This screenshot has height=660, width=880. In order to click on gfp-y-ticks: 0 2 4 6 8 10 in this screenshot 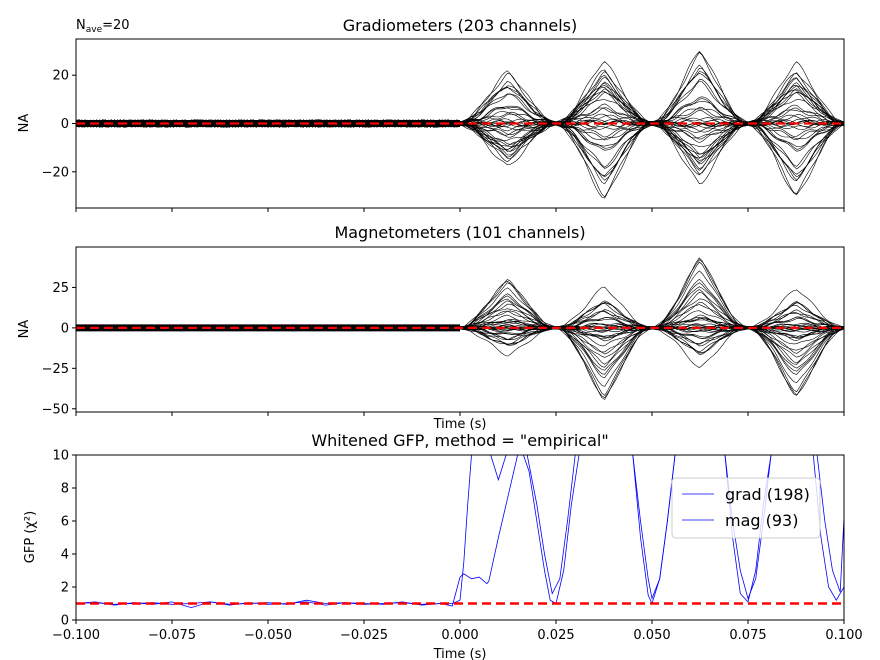, I will do `click(64, 539)`.